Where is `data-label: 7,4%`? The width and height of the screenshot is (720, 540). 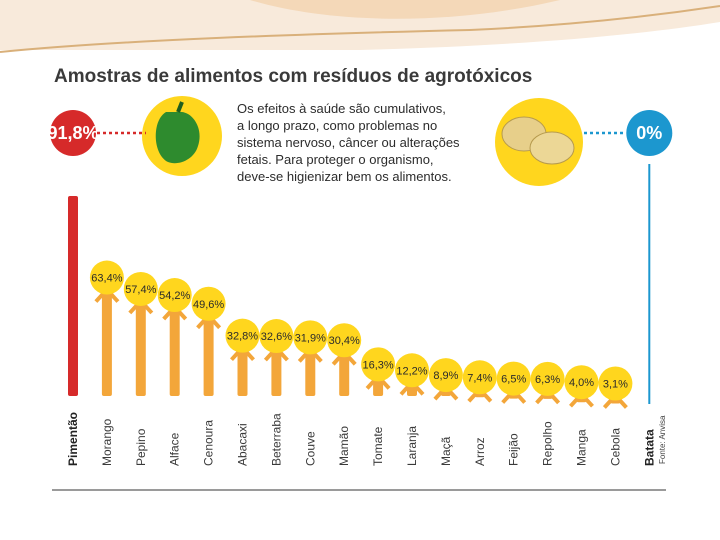 data-label: 7,4% is located at coordinates (479, 378).